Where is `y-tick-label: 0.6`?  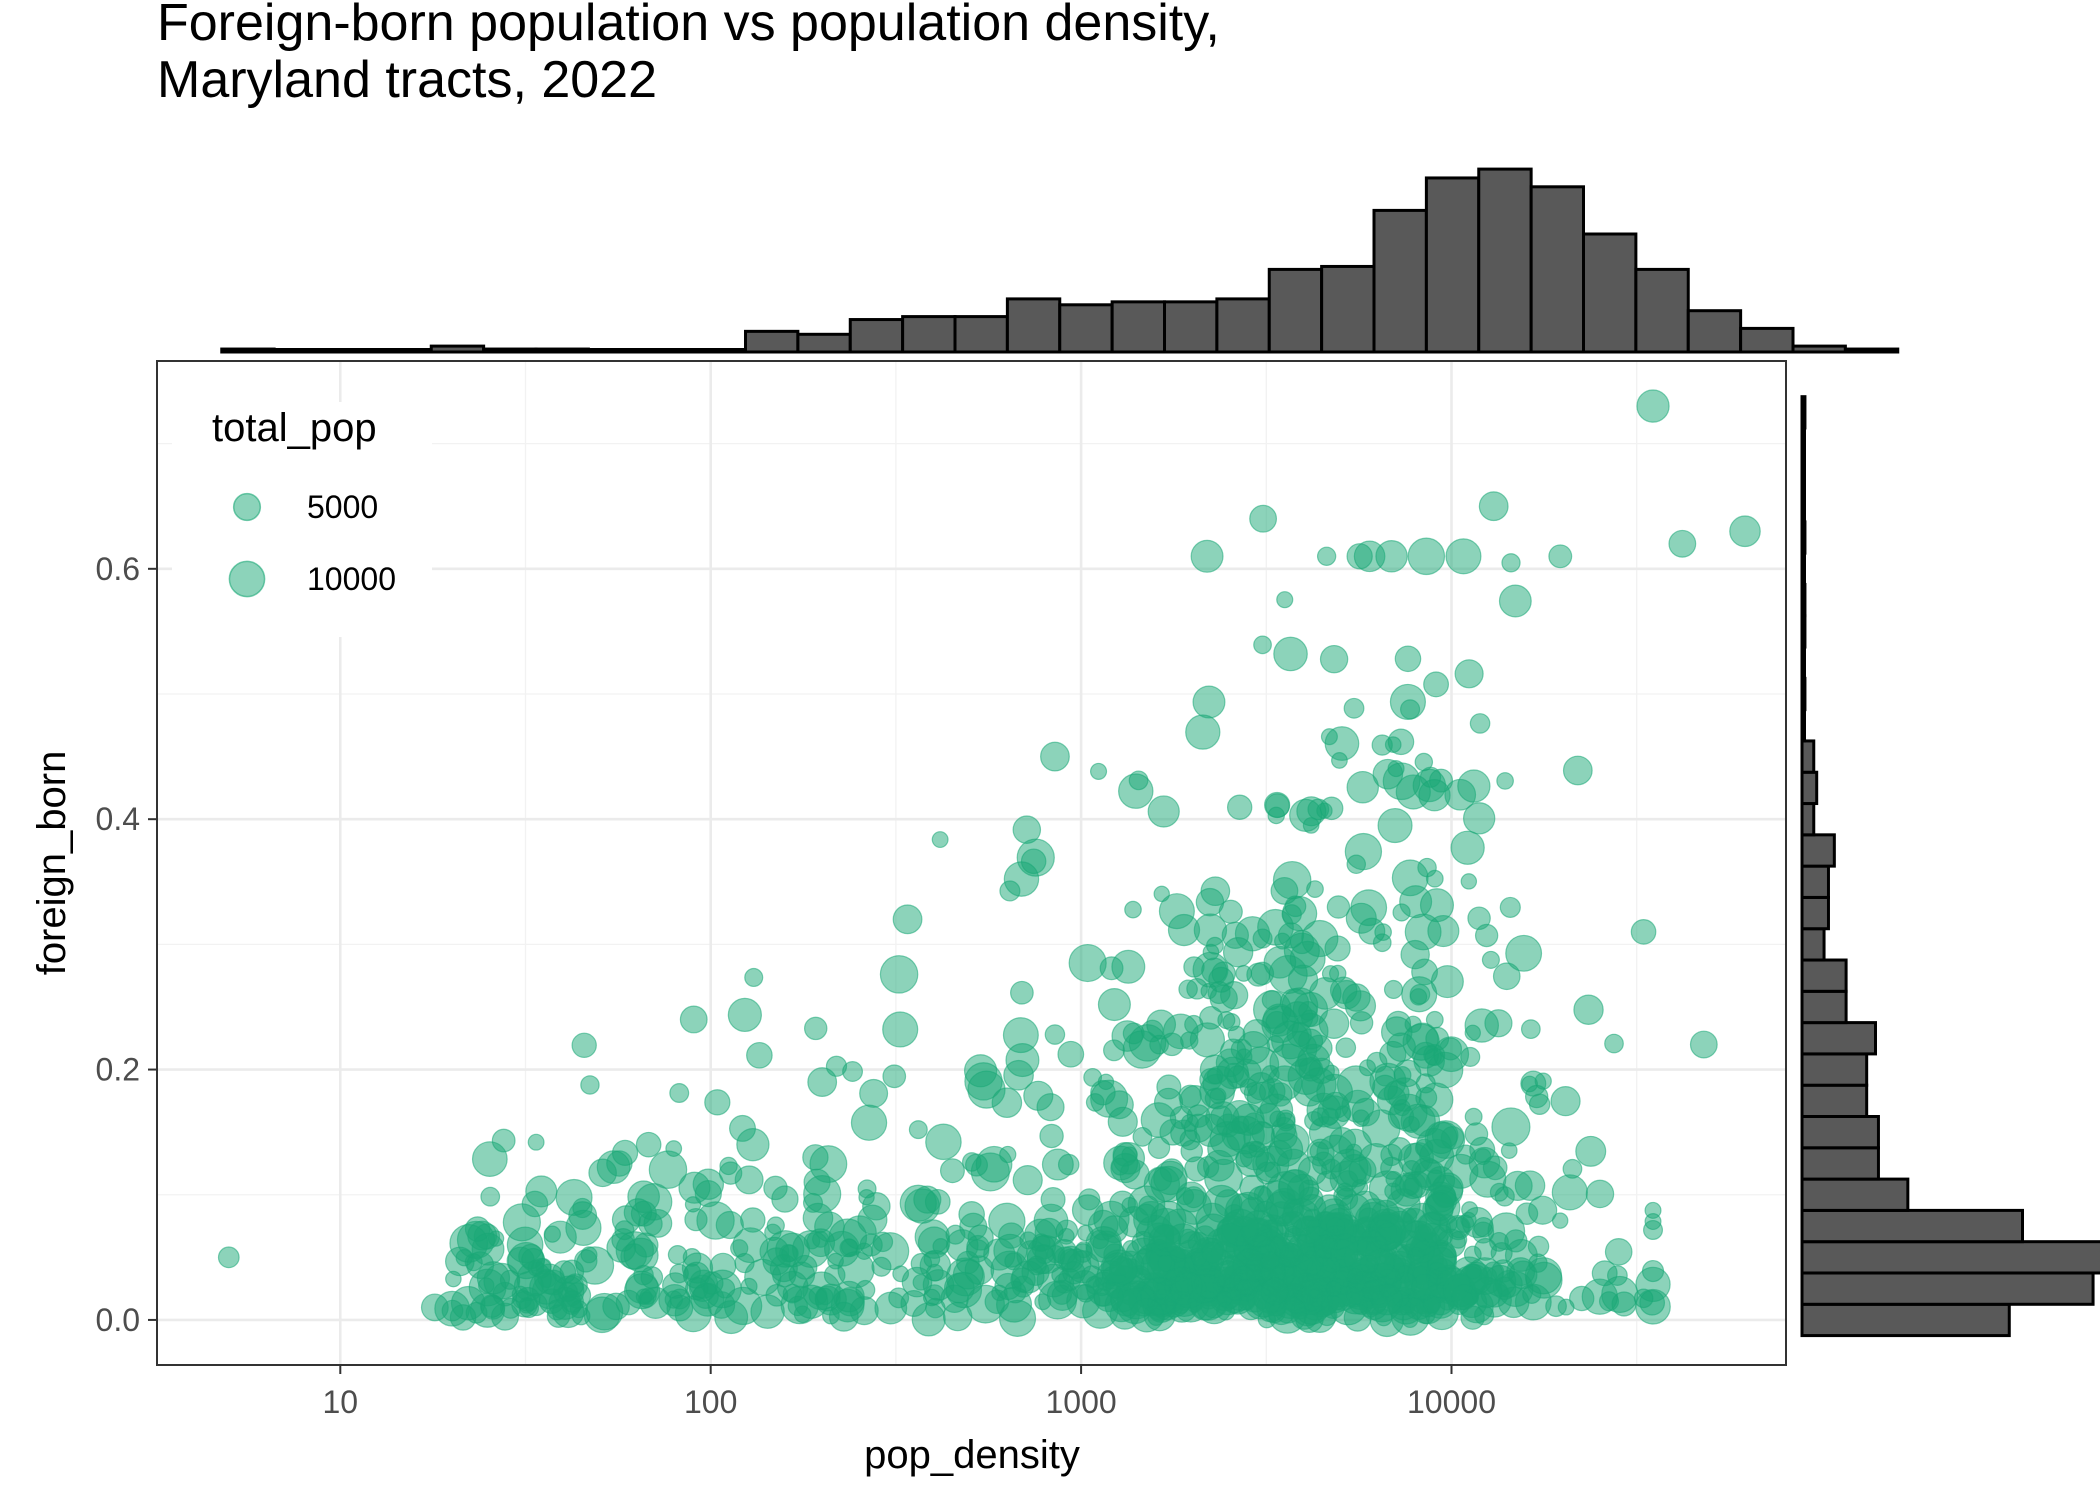 y-tick-label: 0.6 is located at coordinates (118, 569).